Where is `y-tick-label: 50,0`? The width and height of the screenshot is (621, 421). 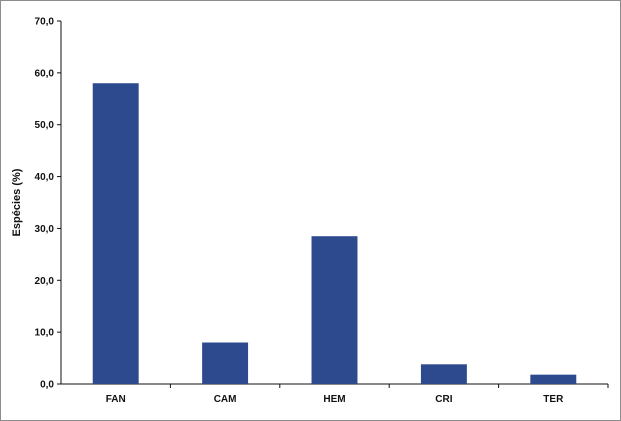
y-tick-label: 50,0 is located at coordinates (45, 125).